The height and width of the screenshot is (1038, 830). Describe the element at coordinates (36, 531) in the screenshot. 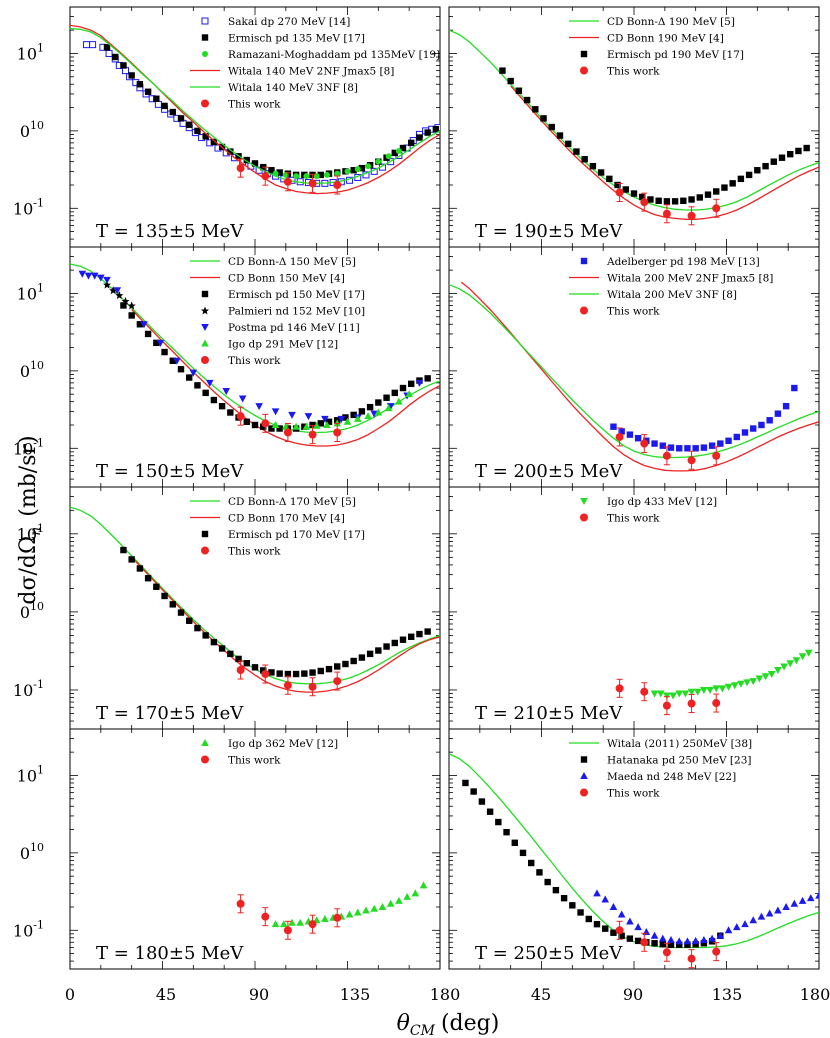

I see `y-axis-subscript: n` at that location.